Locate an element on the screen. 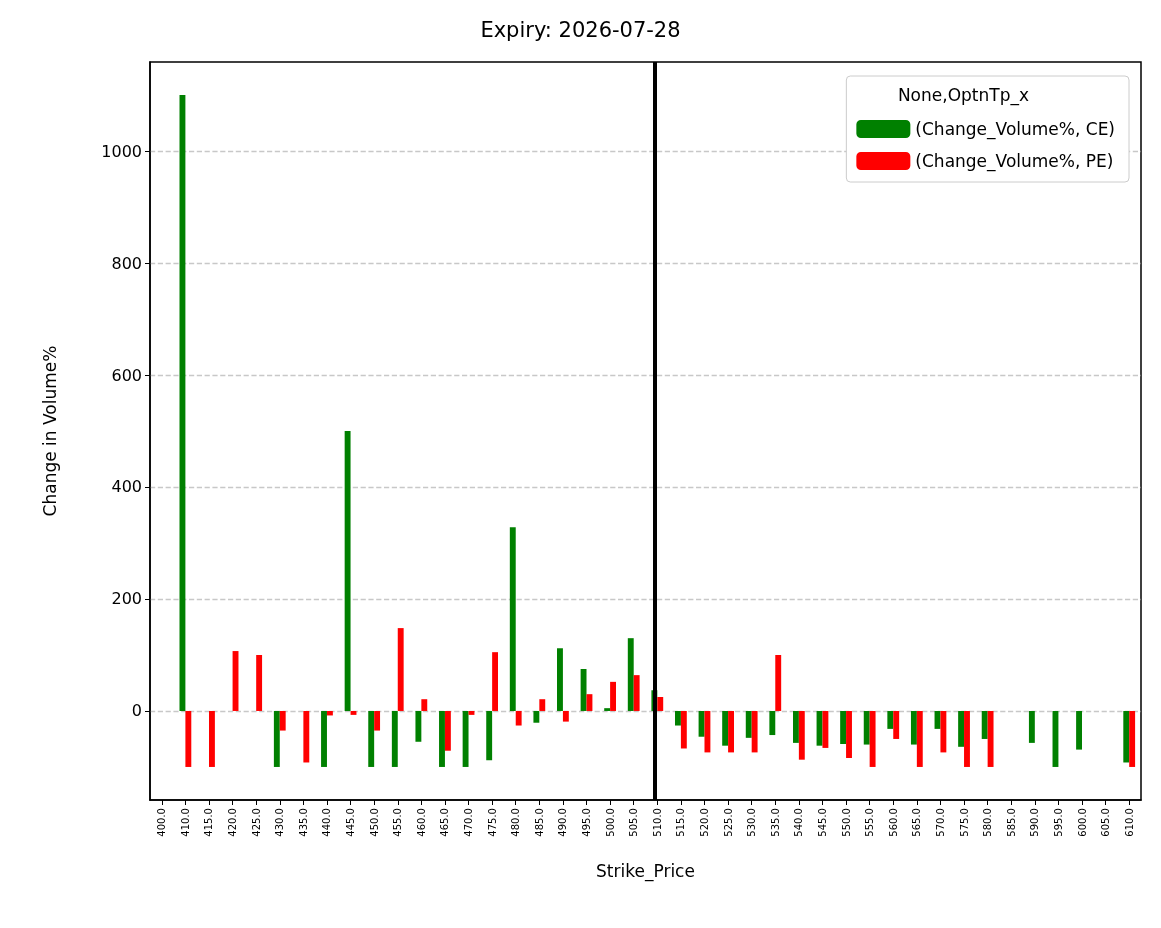 The height and width of the screenshot is (928, 1161). x-tick-label: 455.0 is located at coordinates (398, 822).